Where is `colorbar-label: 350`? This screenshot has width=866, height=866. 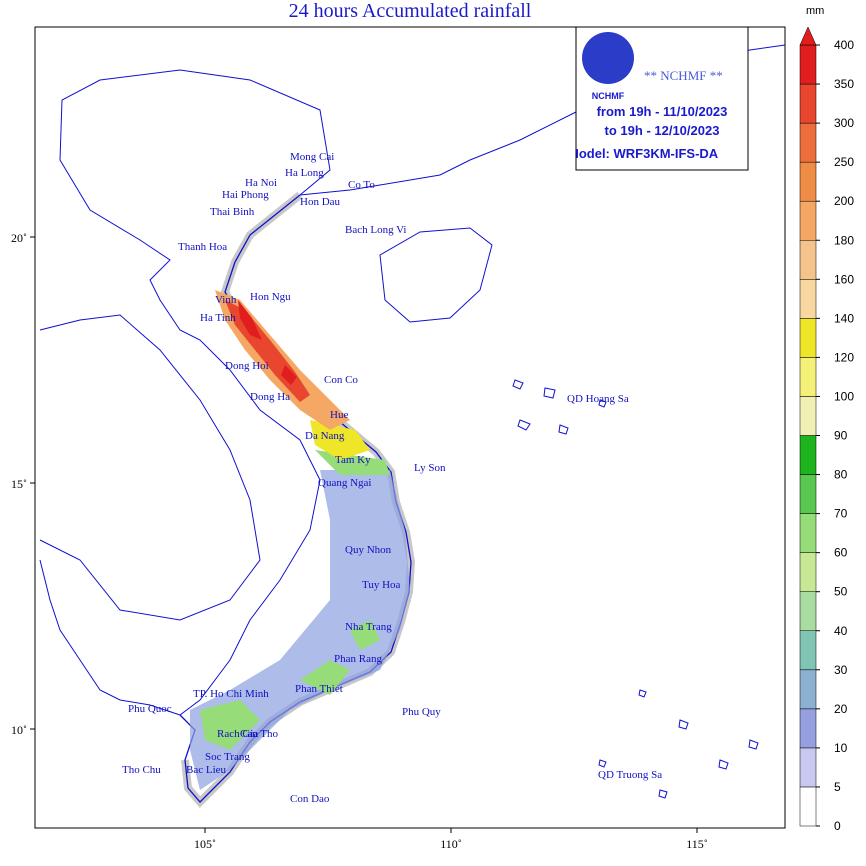 colorbar-label: 350 is located at coordinates (844, 84).